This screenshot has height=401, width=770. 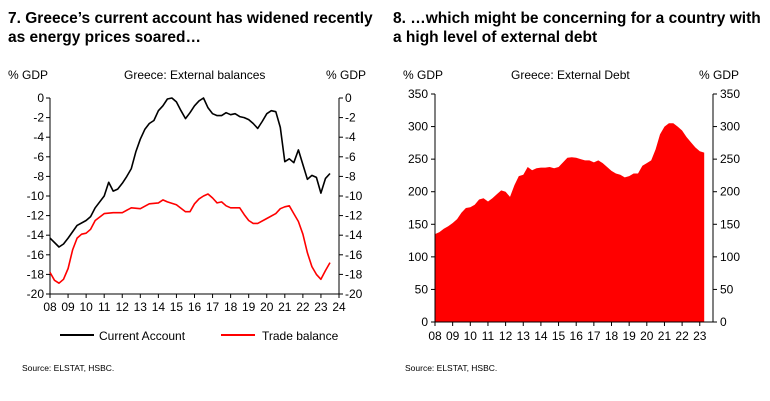 What do you see at coordinates (424, 322) in the screenshot?
I see `chart8-y-tick-label-left: 0` at bounding box center [424, 322].